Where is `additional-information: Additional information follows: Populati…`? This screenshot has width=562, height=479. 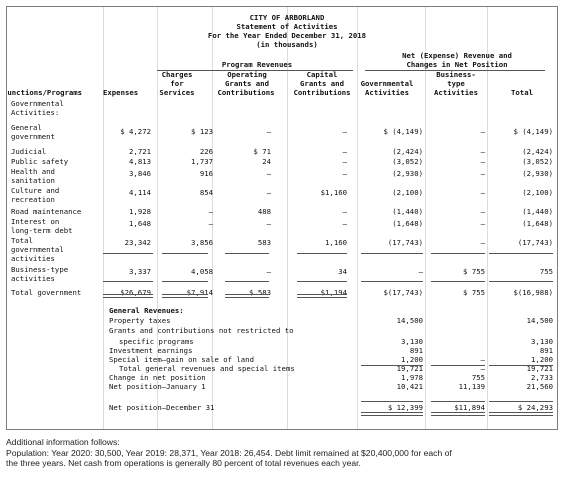
additional-information: Additional information follows: Populati… is located at coordinates (282, 453).